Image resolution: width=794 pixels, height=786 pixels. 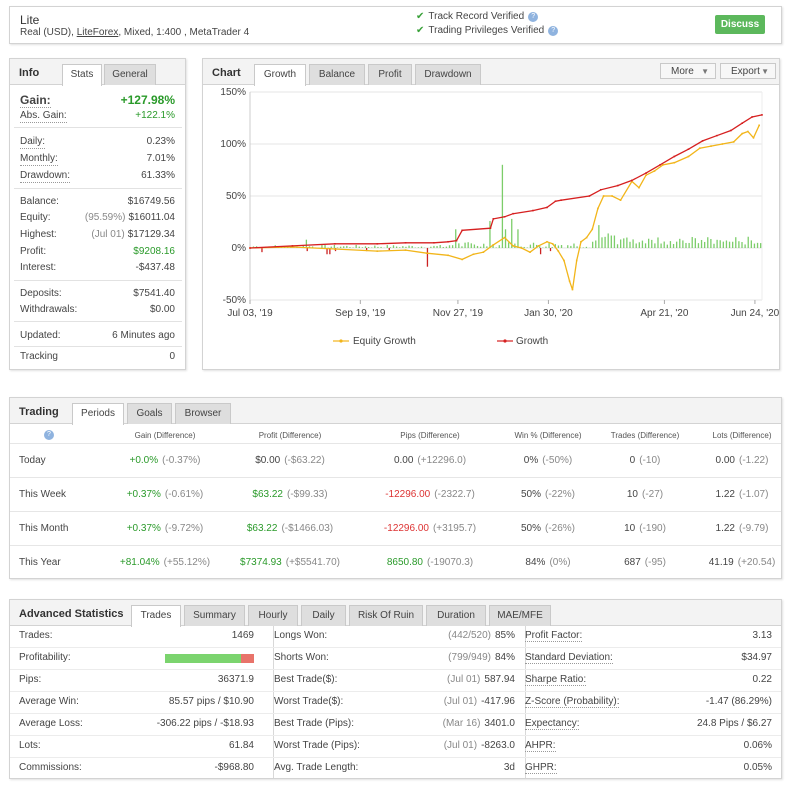 I want to click on loss-bar, so click(x=427, y=257).